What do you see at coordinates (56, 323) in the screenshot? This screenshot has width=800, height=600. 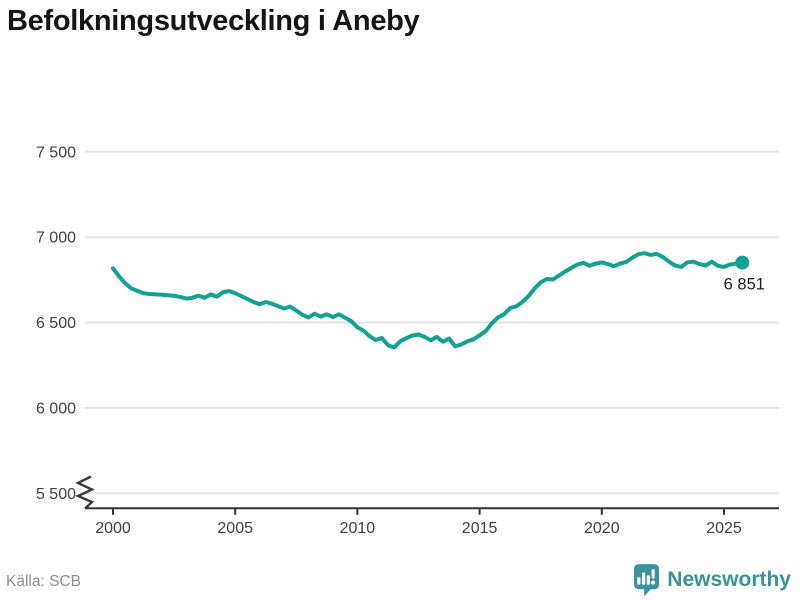 I see `y-tick-label: 6 500` at bounding box center [56, 323].